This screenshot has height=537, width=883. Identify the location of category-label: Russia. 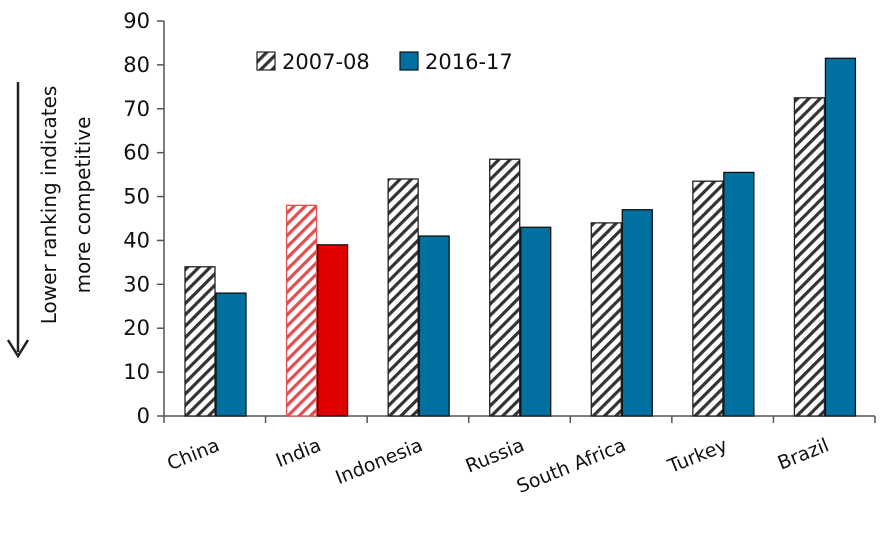
(494, 455).